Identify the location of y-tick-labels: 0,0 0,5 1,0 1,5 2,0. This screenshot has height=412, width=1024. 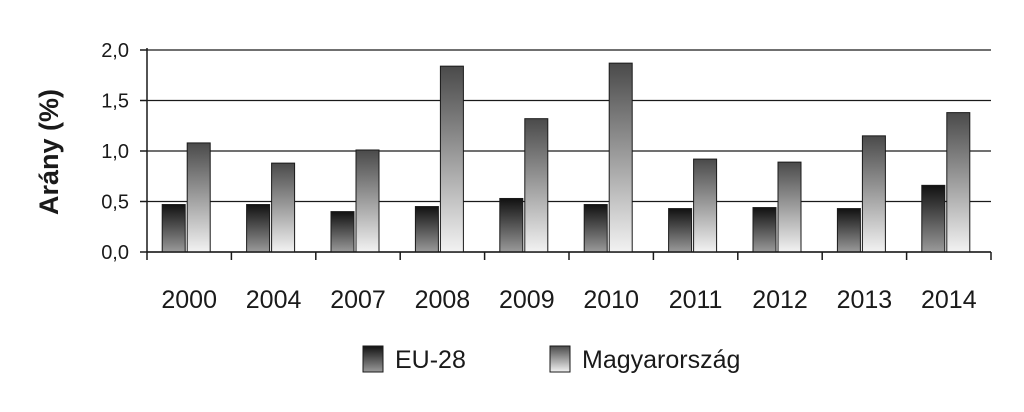
(115, 152).